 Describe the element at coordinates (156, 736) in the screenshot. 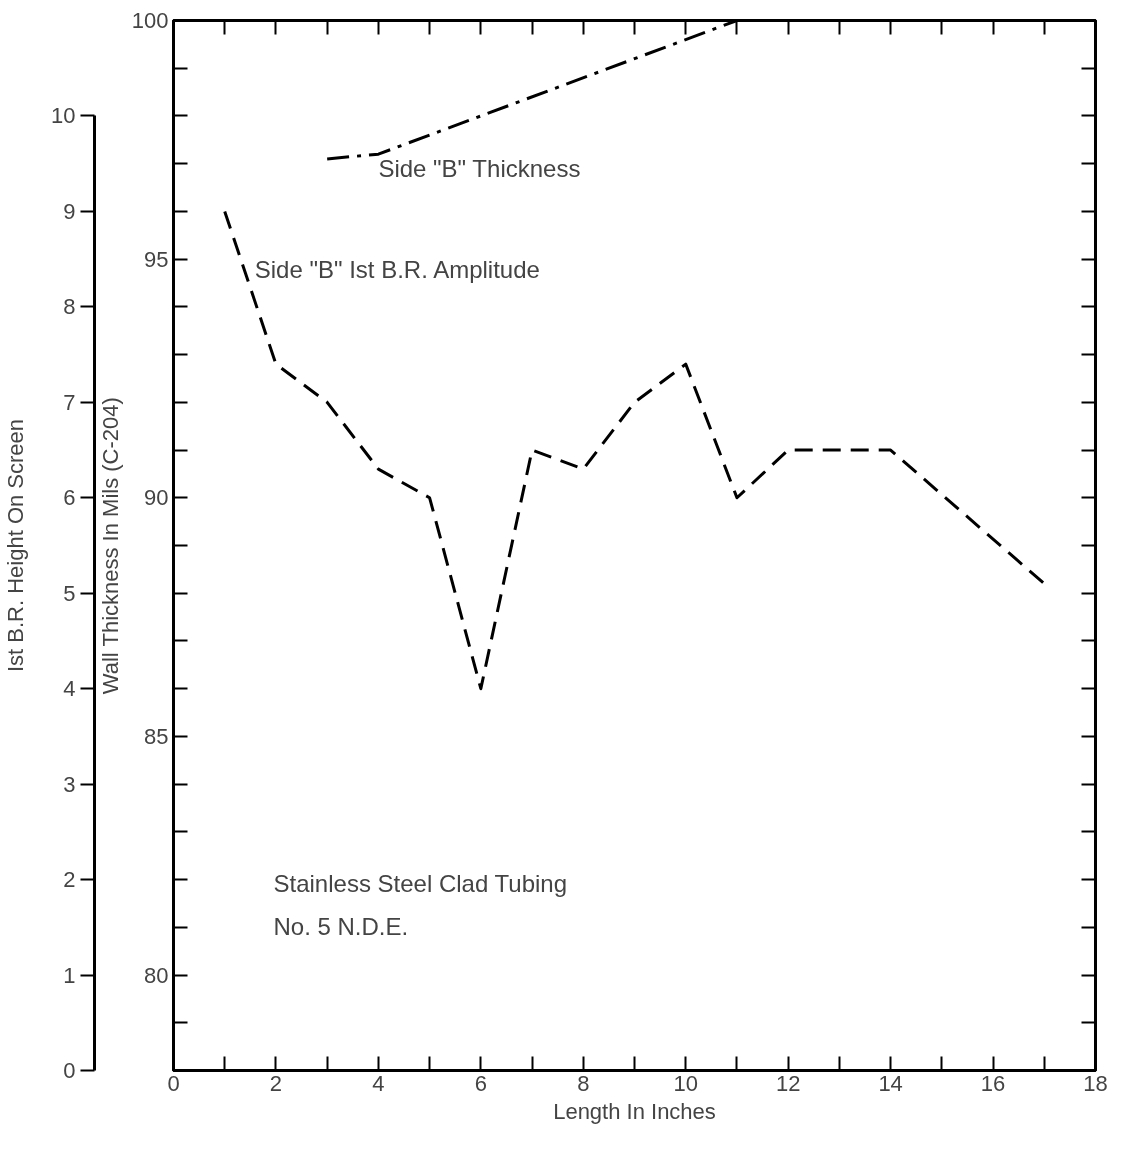

I see `y-tick-label: 85` at that location.